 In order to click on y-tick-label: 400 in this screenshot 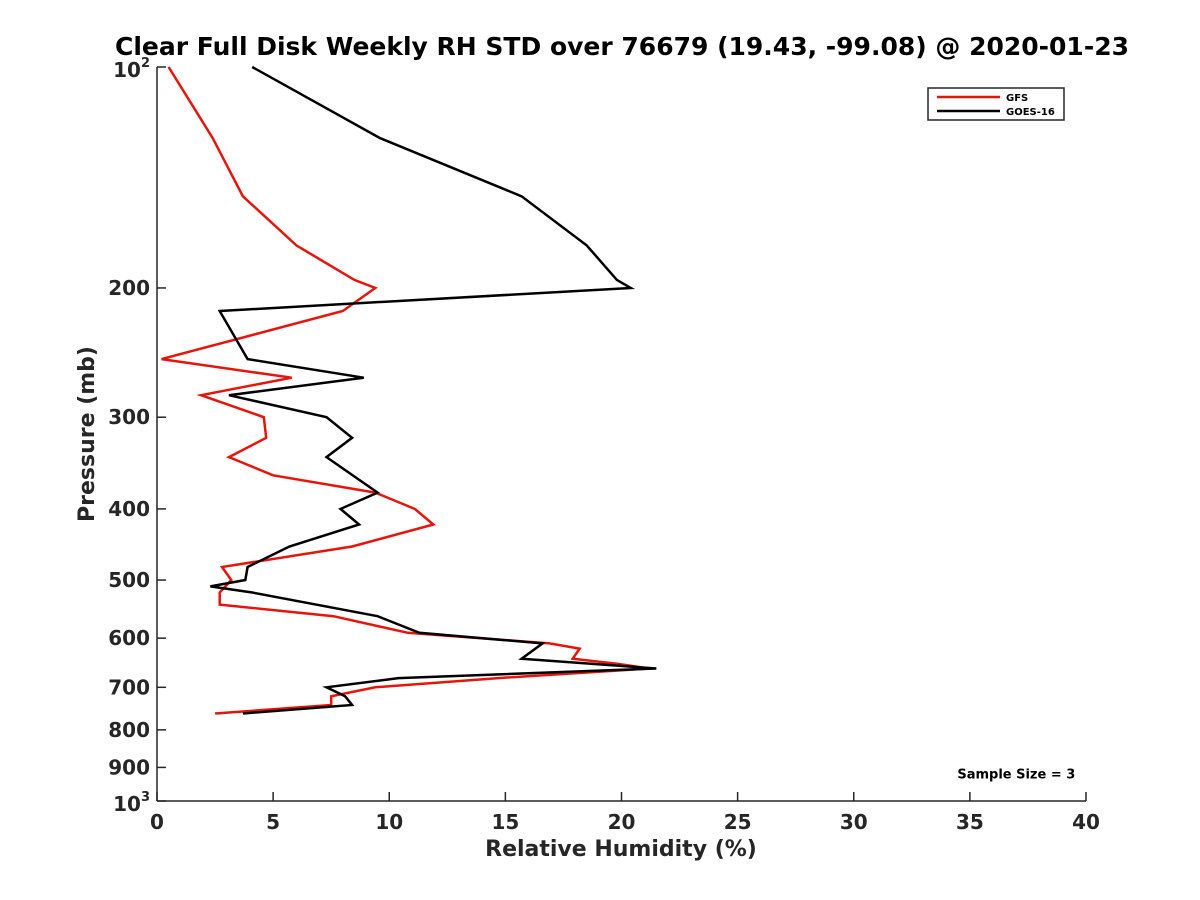, I will do `click(129, 509)`.